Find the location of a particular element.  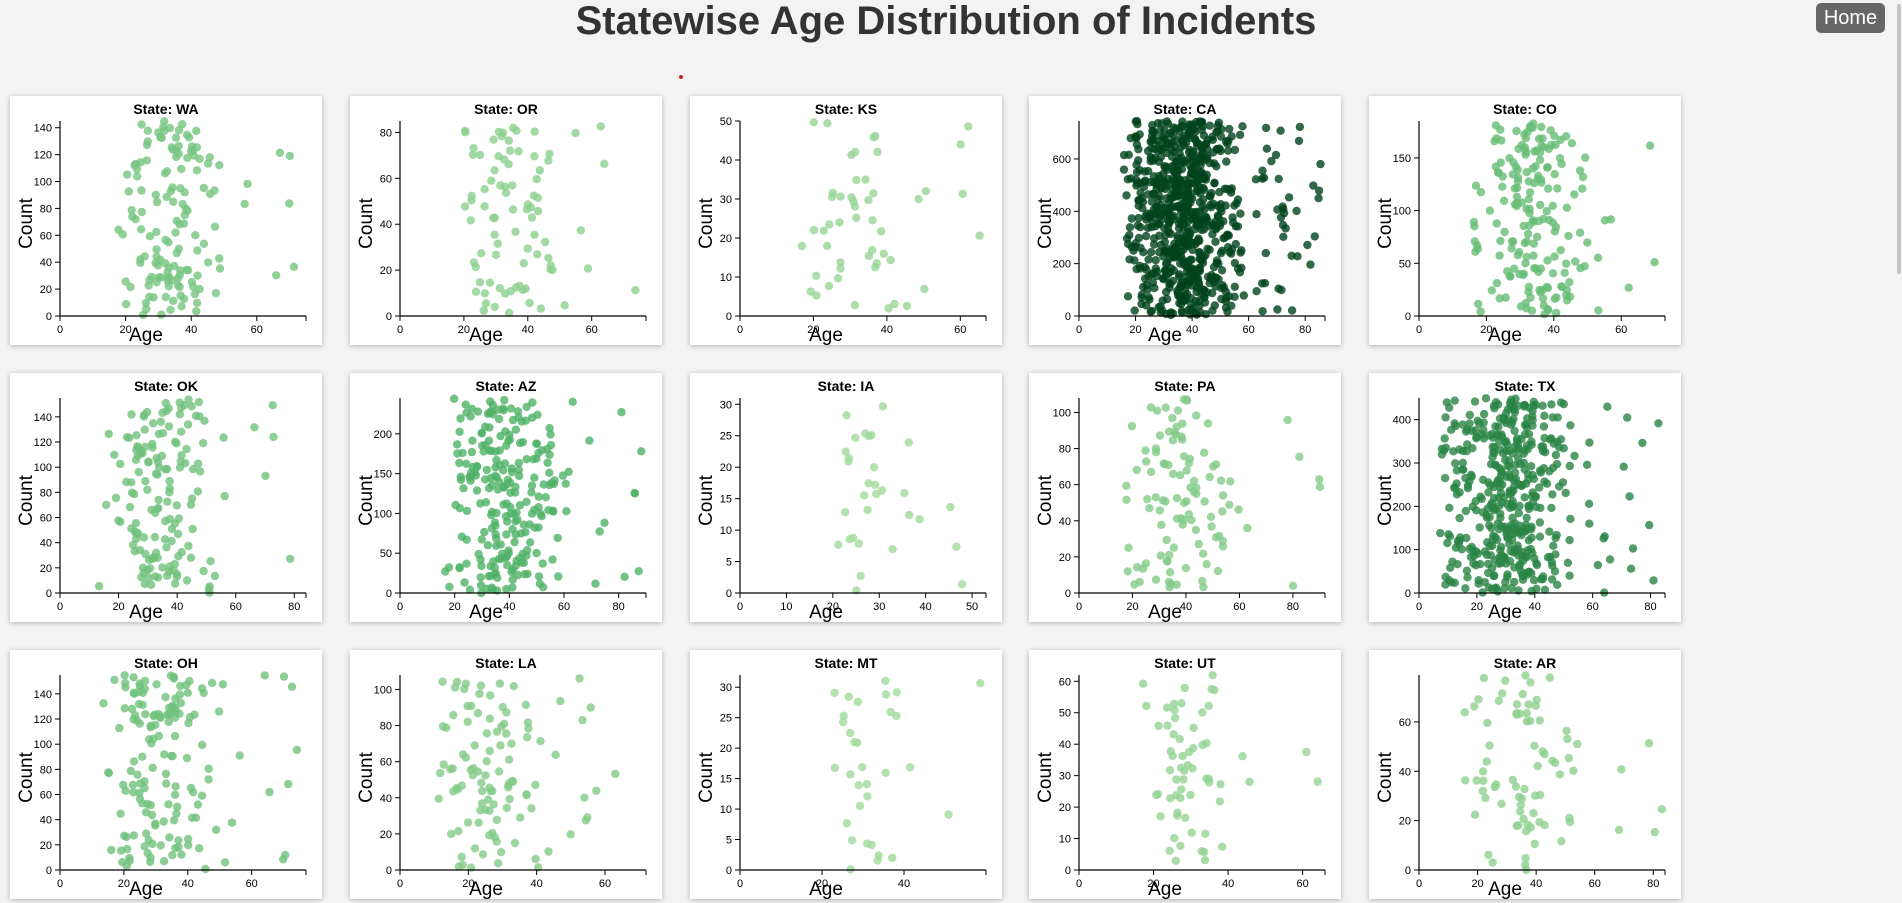

x-tick-label: 60 is located at coordinates (1249, 330).